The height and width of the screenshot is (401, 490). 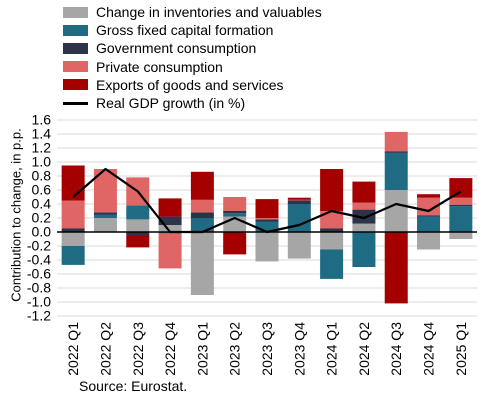 What do you see at coordinates (42, 120) in the screenshot?
I see `y-tick-label: 1.6` at bounding box center [42, 120].